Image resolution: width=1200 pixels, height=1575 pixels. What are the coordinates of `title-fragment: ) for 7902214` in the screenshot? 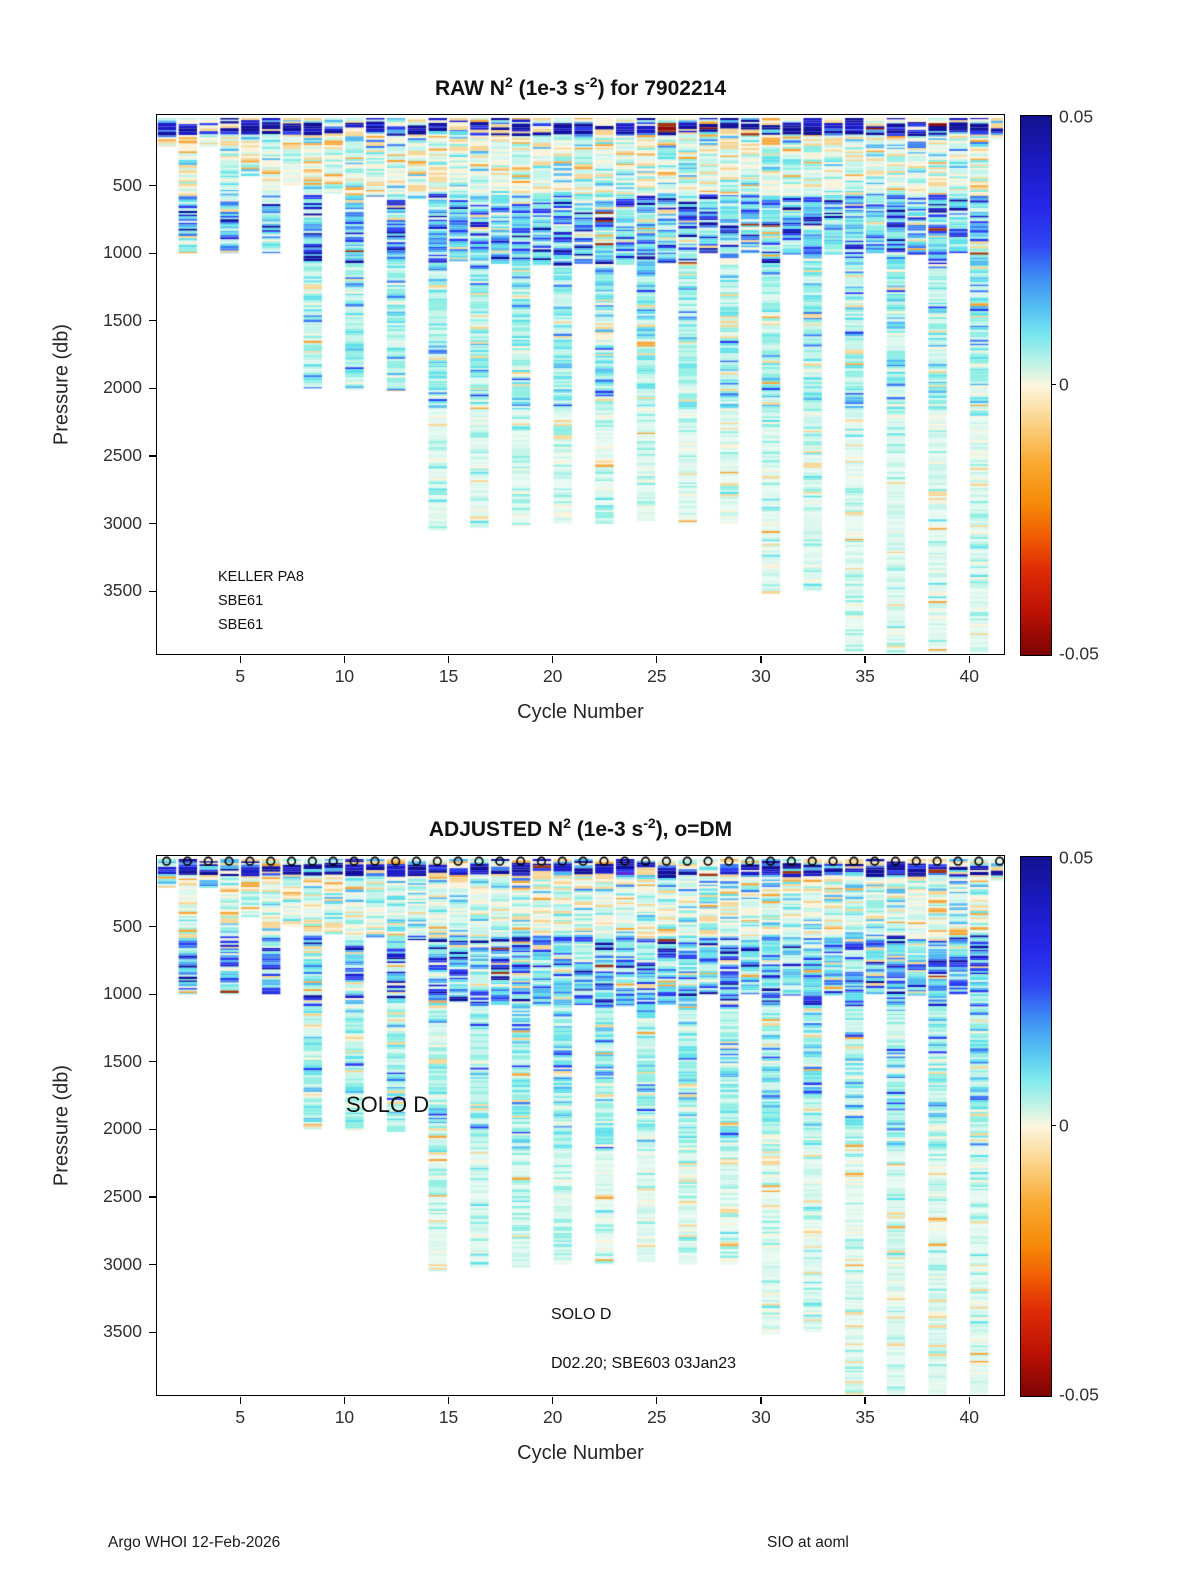 It's located at (662, 88).